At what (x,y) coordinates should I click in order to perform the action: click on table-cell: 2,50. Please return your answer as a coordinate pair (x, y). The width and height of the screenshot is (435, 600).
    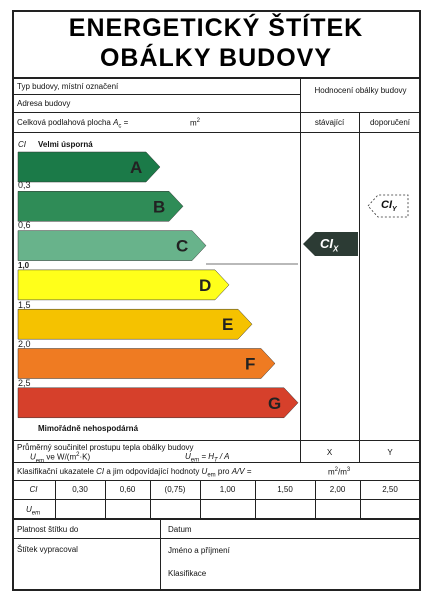
    Looking at the image, I should click on (390, 489).